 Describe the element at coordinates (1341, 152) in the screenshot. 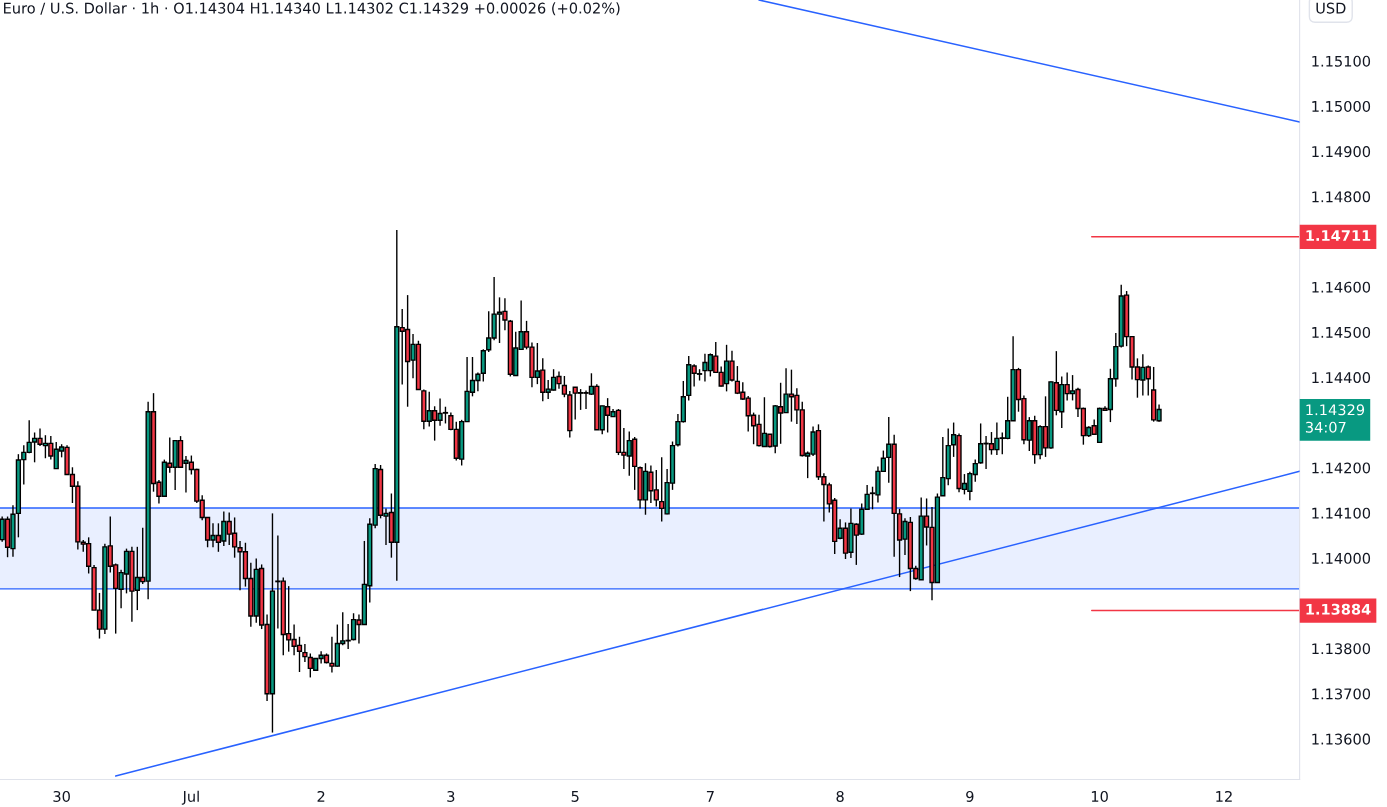

I see `y-tick-label: 1.14900` at that location.